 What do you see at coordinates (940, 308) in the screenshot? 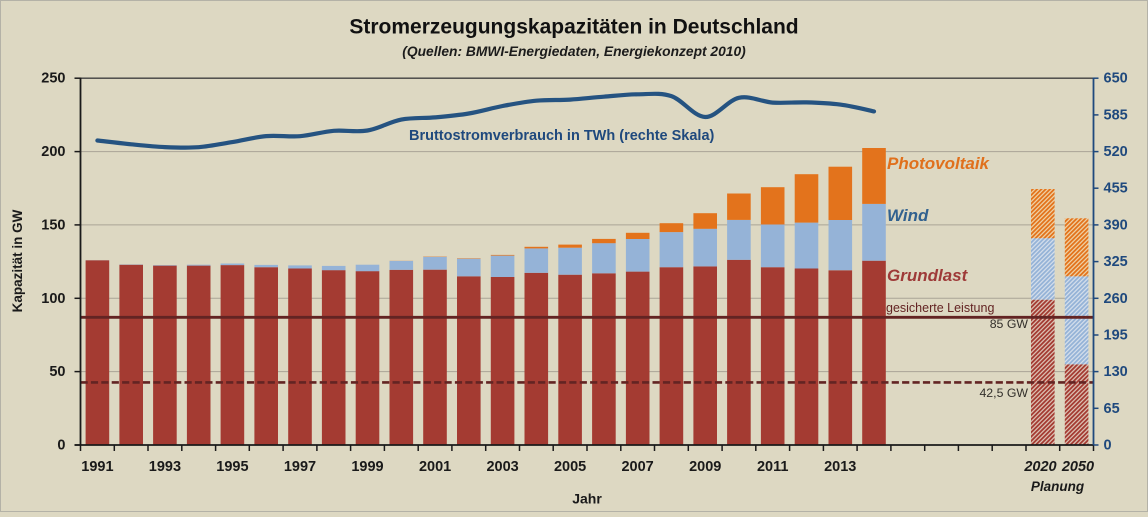
I see `svg-text: gesicherte Leistung` at bounding box center [940, 308].